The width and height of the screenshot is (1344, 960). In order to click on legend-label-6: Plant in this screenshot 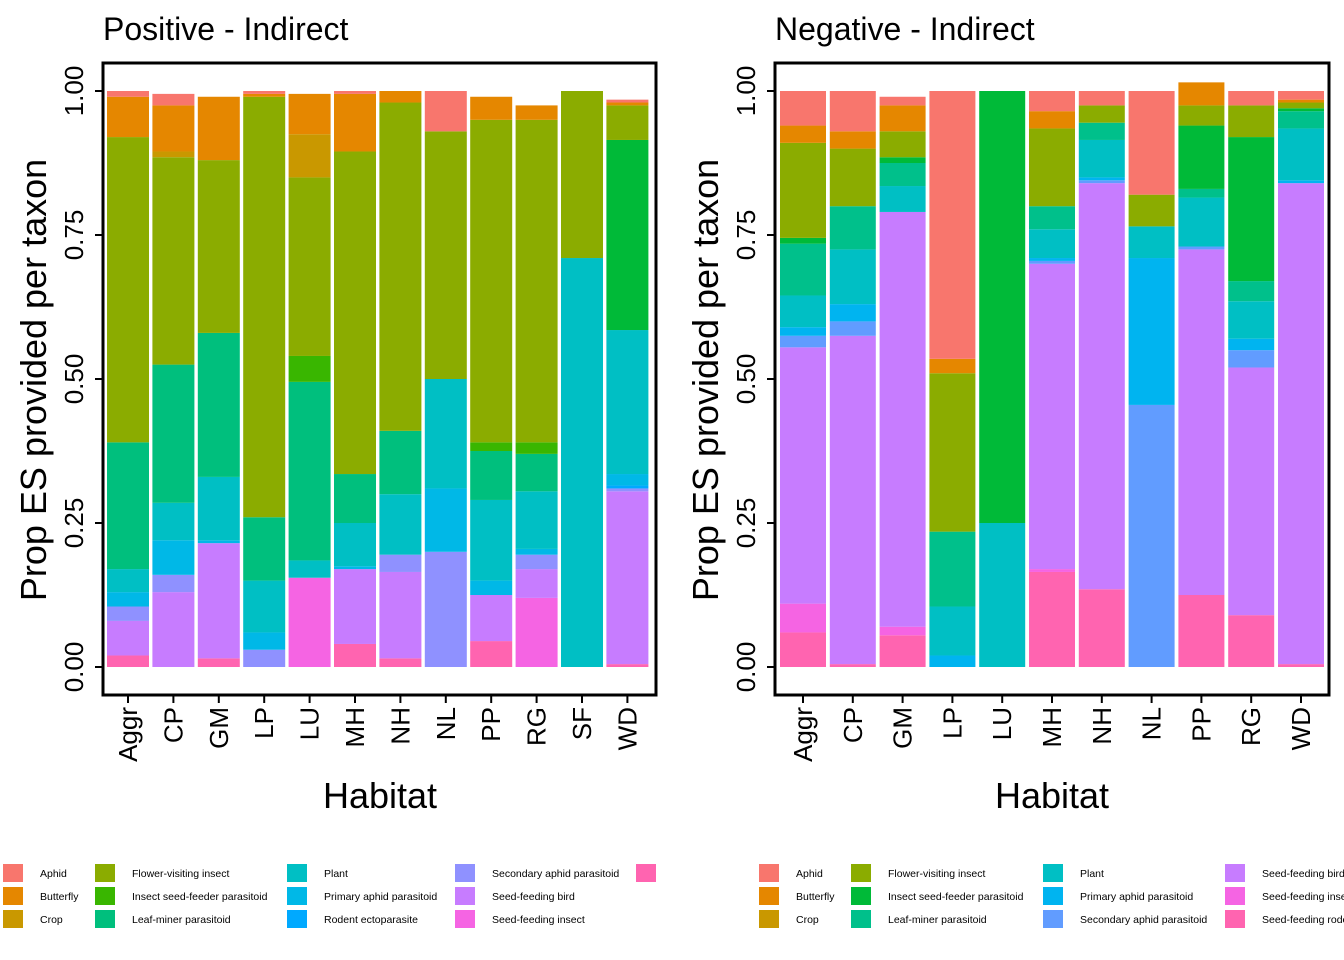, I will do `click(1092, 874)`.